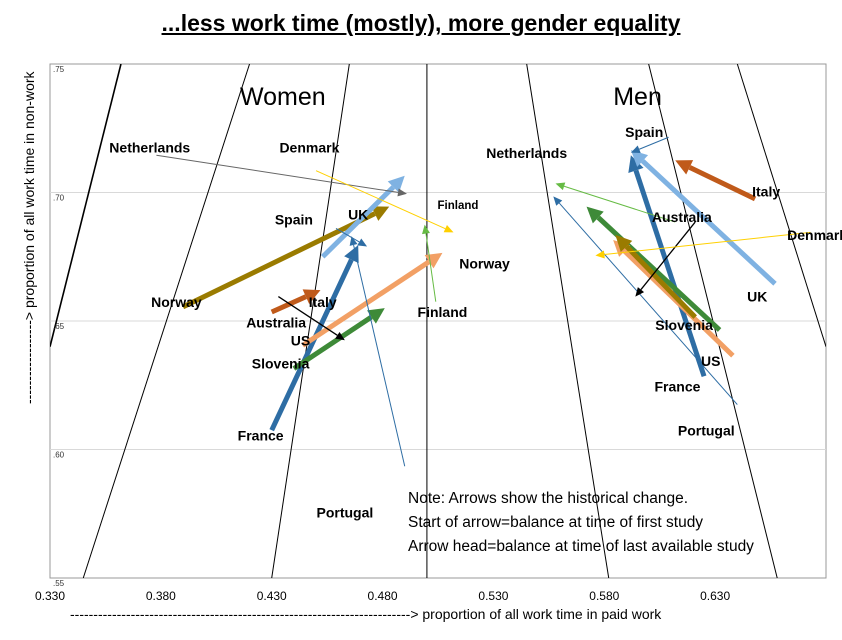  What do you see at coordinates (311, 318) in the screenshot?
I see `arrow-women-australia` at bounding box center [311, 318].